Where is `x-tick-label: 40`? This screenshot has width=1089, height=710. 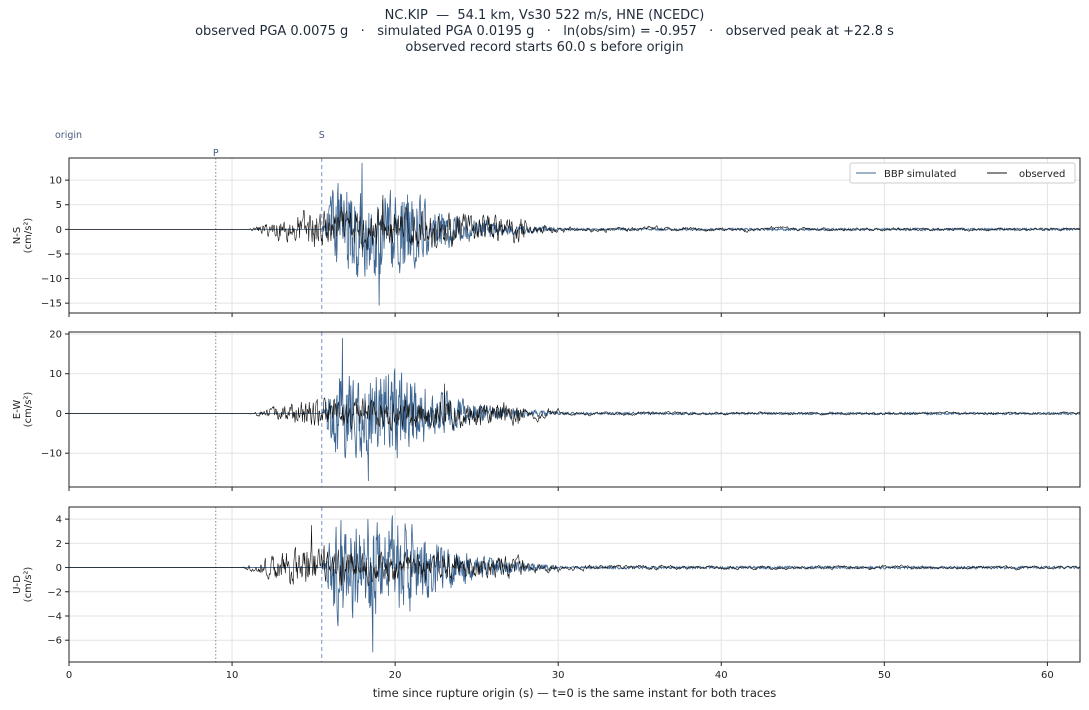
x-tick-label: 40 is located at coordinates (721, 675).